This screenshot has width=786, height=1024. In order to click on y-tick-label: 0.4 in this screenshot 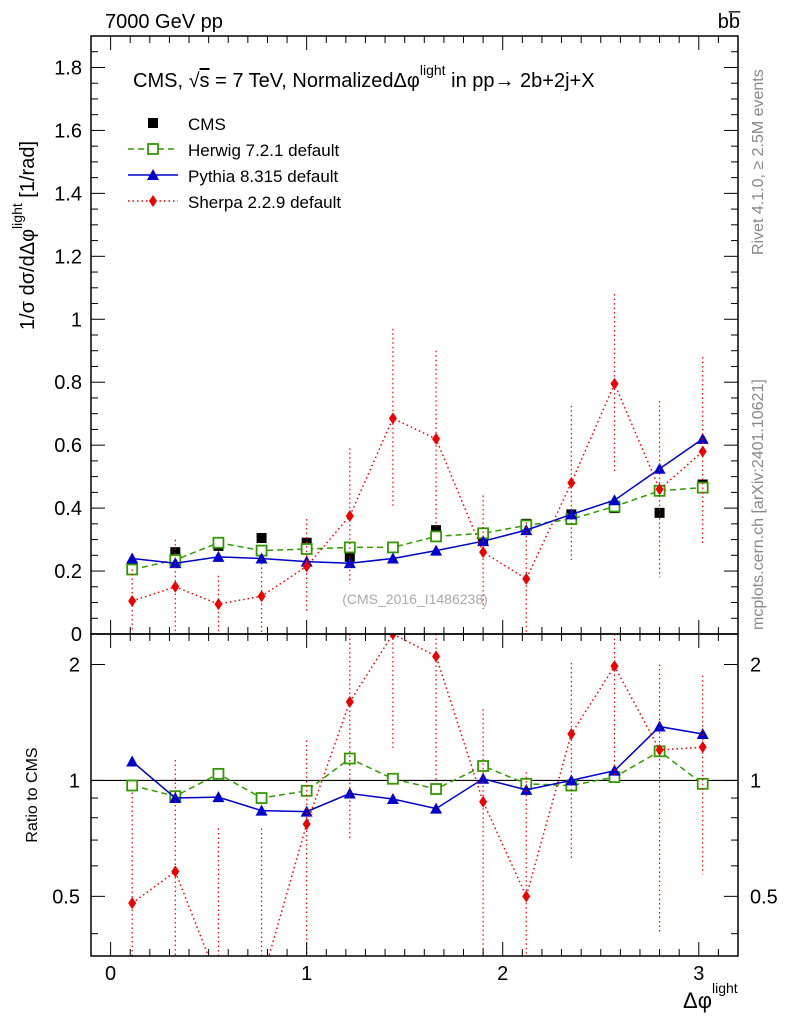, I will do `click(68, 509)`.